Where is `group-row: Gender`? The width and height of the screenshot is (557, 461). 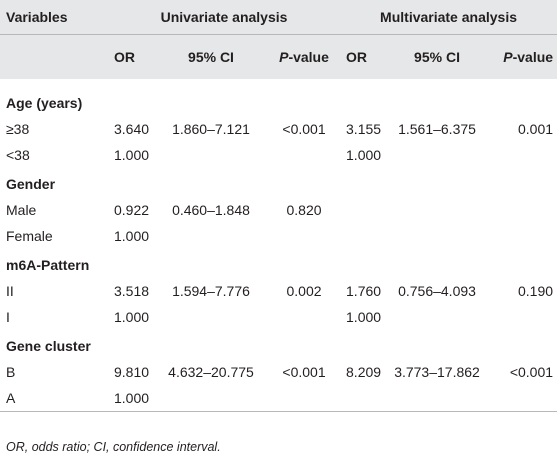 group-row: Gender is located at coordinates (278, 182).